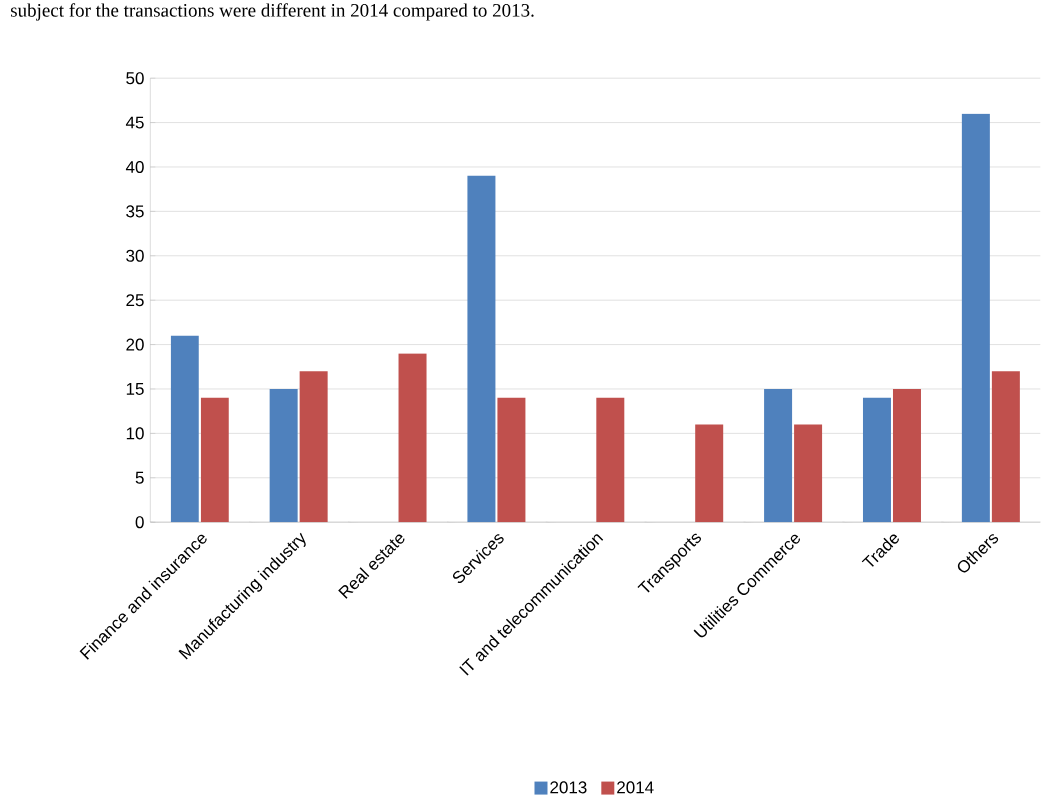 Image resolution: width=1056 pixels, height=801 pixels. Describe the element at coordinates (134, 122) in the screenshot. I see `y-tick-label: 45` at that location.